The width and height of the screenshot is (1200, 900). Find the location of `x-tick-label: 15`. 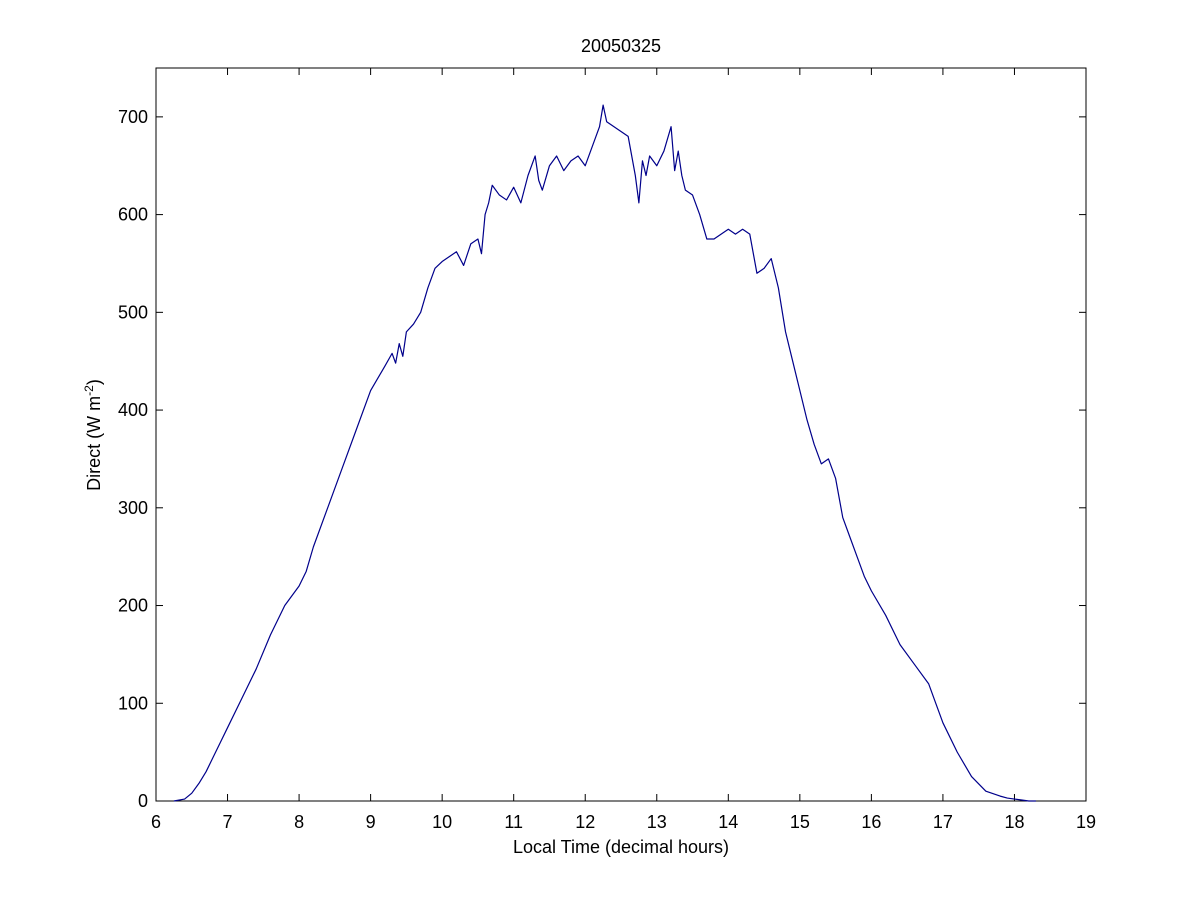

x-tick-label: 15 is located at coordinates (800, 822).